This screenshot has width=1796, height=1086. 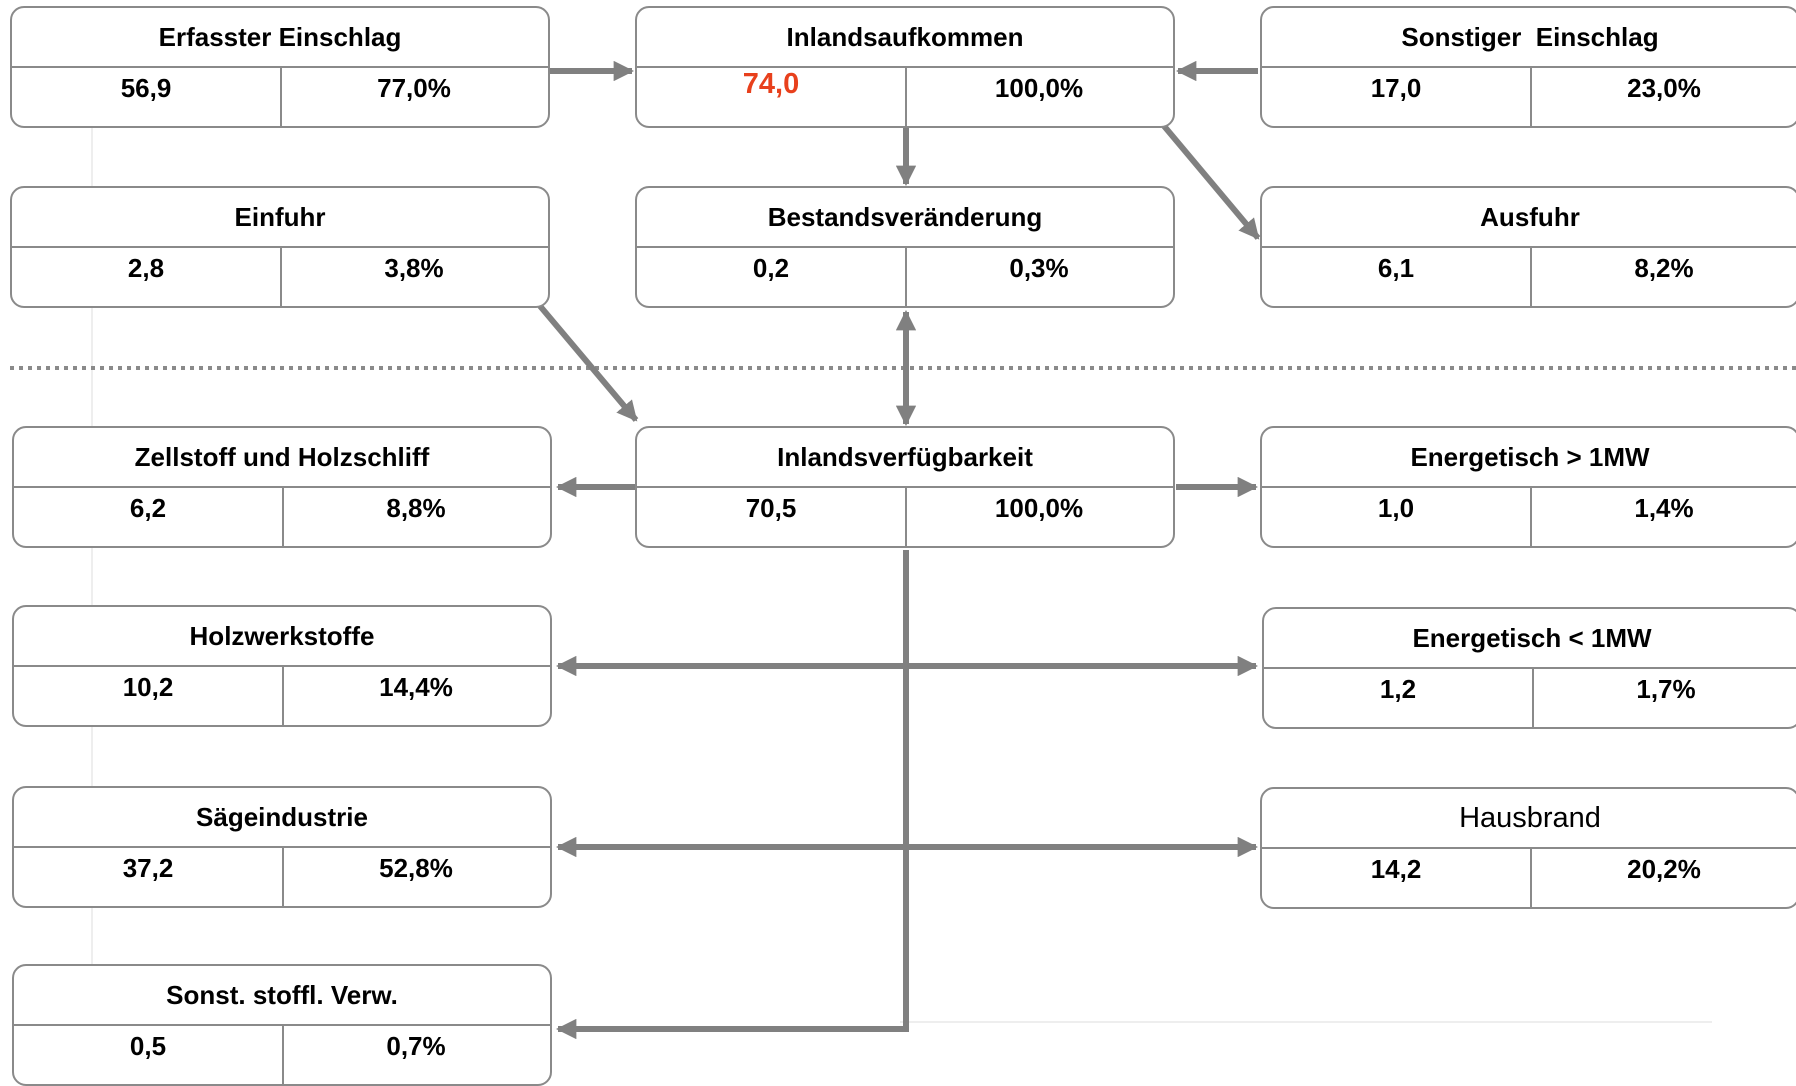 I want to click on box-value-highlighted: 74,0, so click(x=771, y=83).